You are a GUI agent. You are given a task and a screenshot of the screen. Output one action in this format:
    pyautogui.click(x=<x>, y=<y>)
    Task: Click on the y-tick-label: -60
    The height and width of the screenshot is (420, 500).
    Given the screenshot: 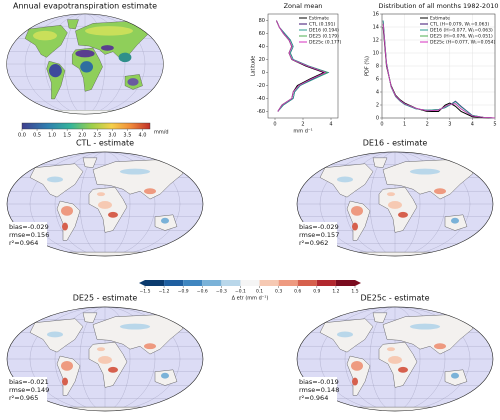 What is the action you would take?
    pyautogui.click(x=261, y=112)
    